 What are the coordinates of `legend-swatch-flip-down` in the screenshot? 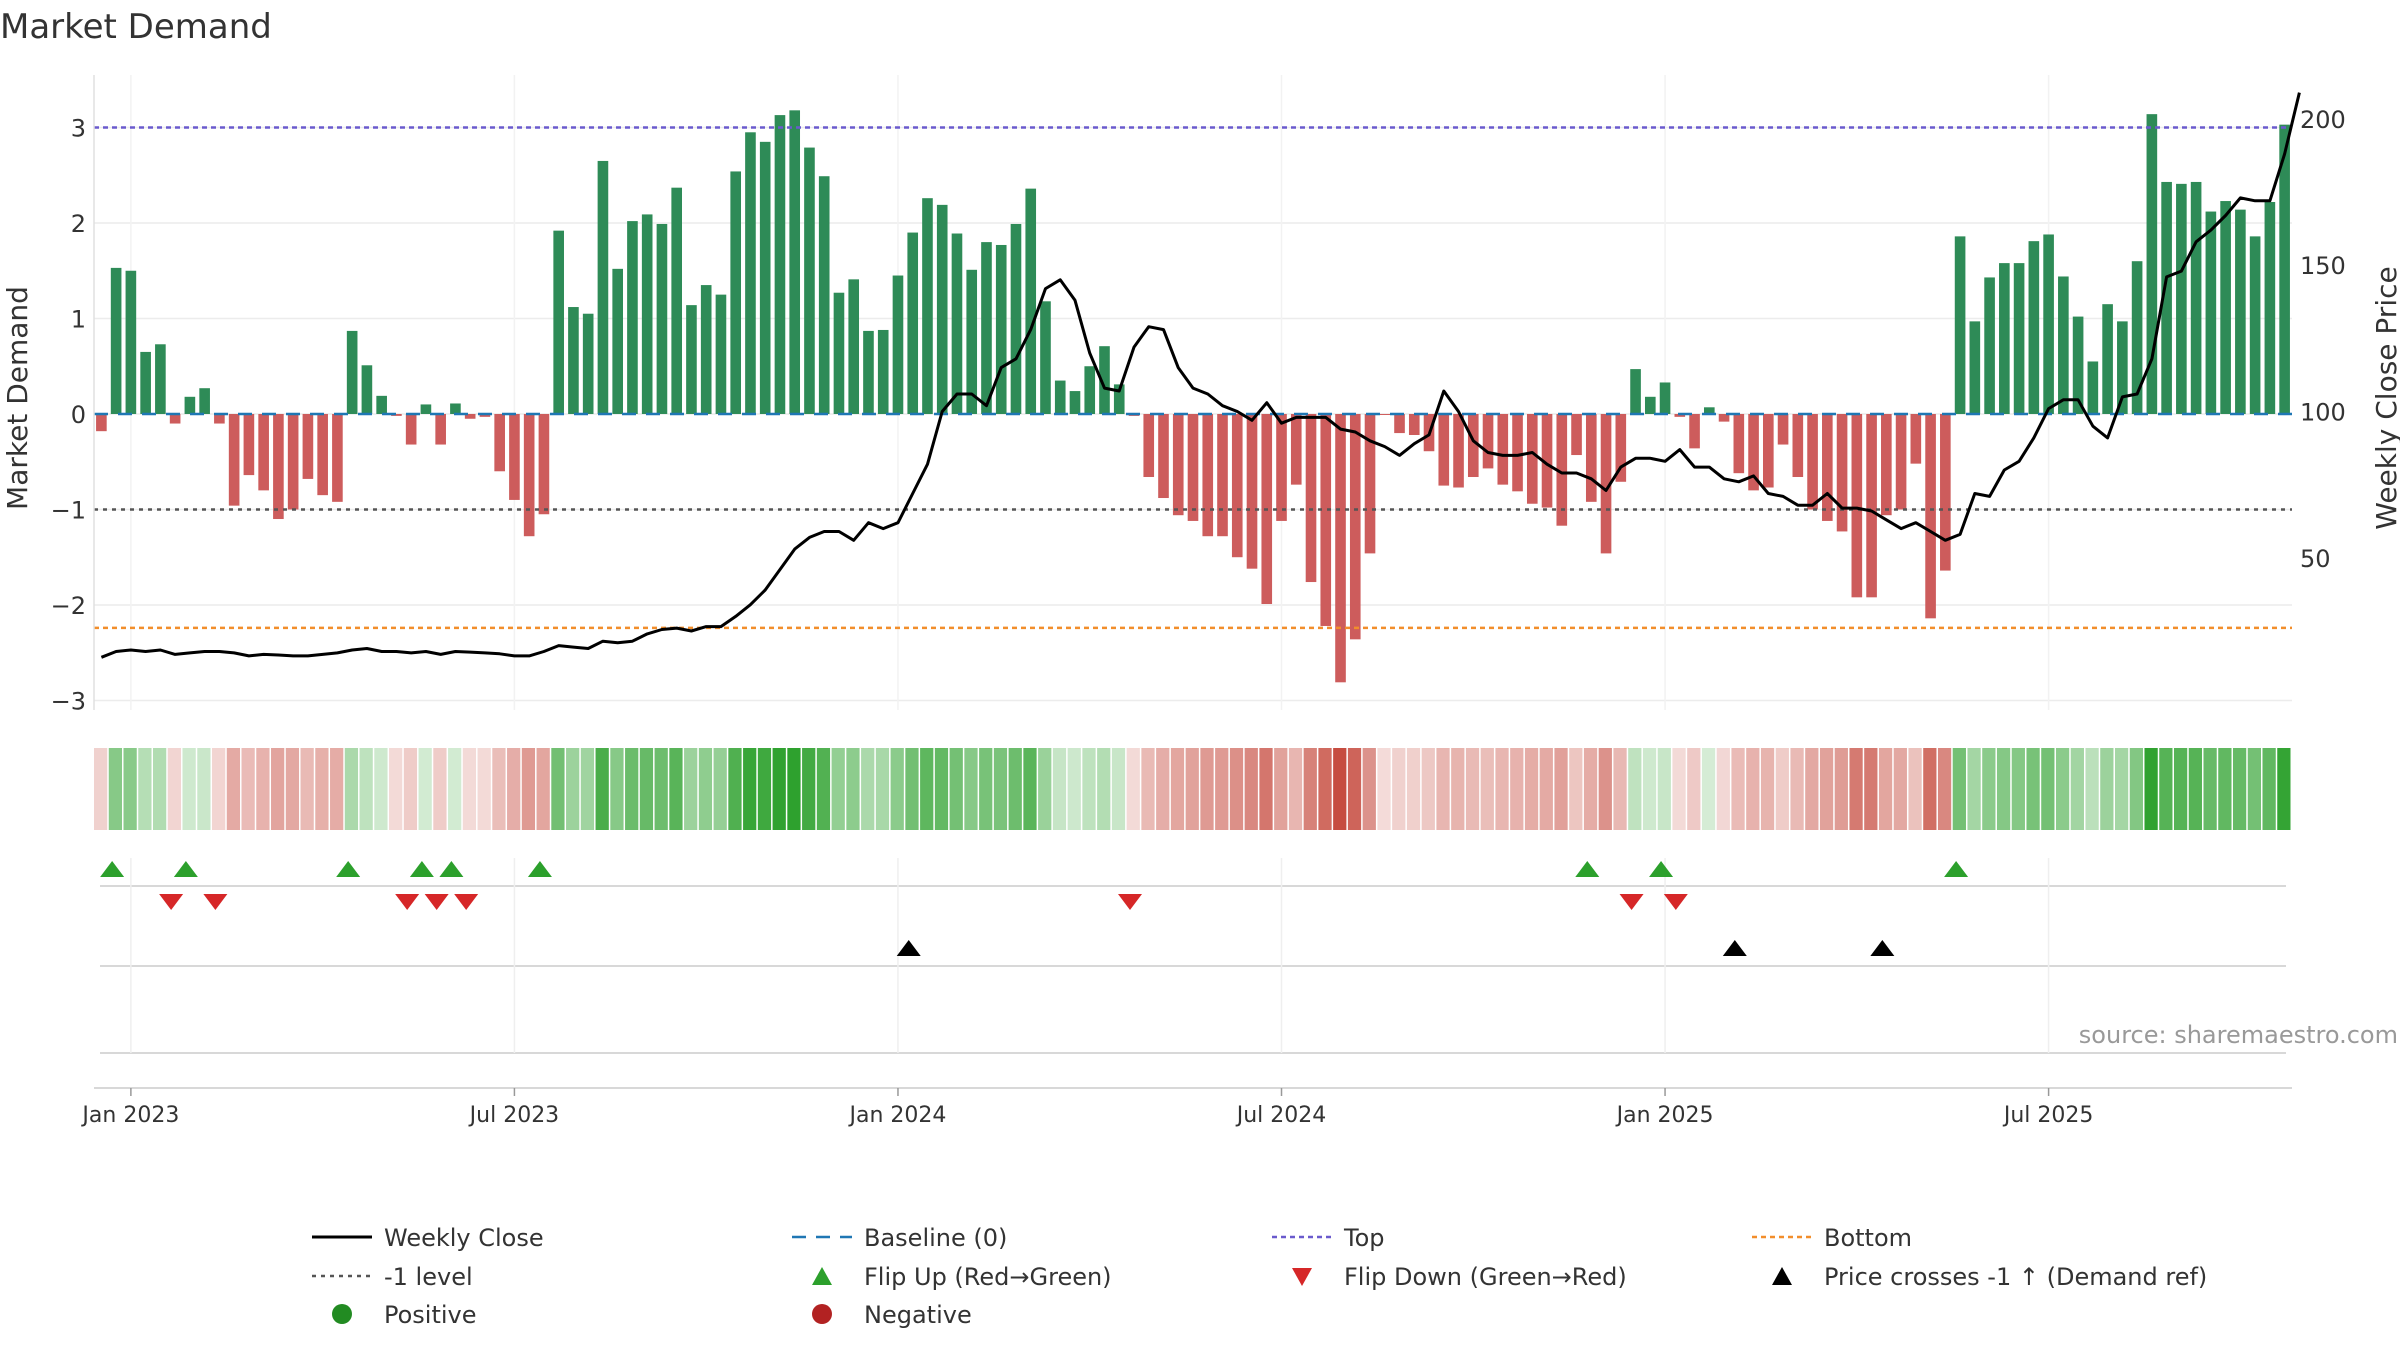 It's located at (1302, 1277).